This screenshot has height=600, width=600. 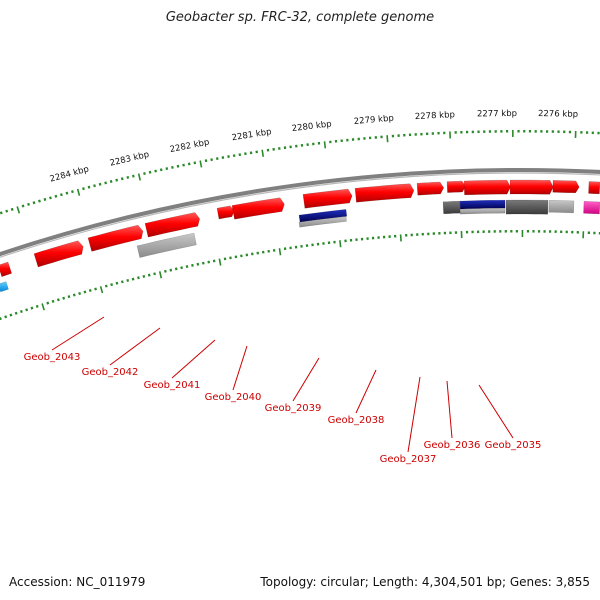 I want to click on scale-label: 2282 kbp, so click(x=189, y=147).